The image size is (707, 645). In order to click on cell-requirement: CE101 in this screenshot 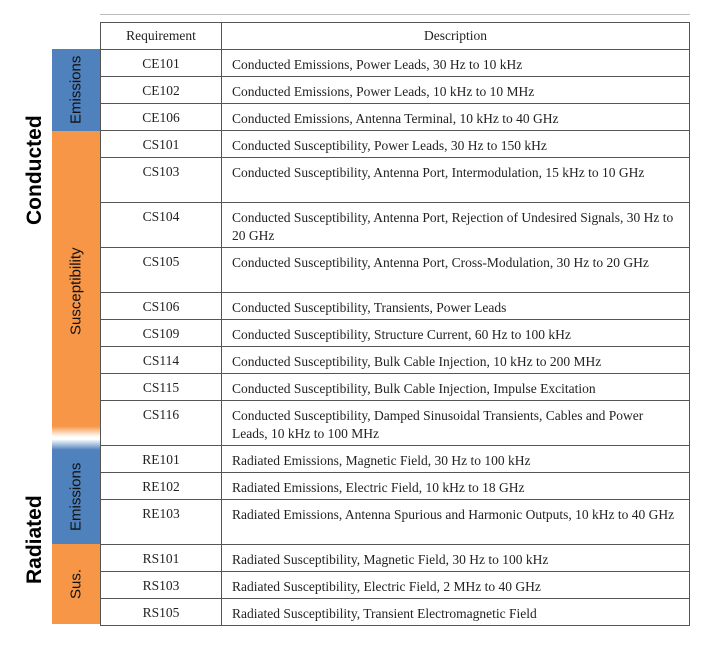, I will do `click(161, 63)`.